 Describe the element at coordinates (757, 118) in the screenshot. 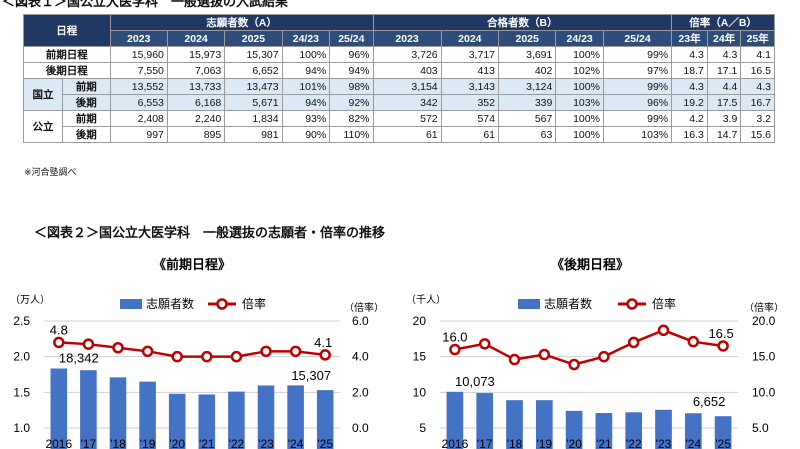

I see `table-cell: 3.2` at that location.